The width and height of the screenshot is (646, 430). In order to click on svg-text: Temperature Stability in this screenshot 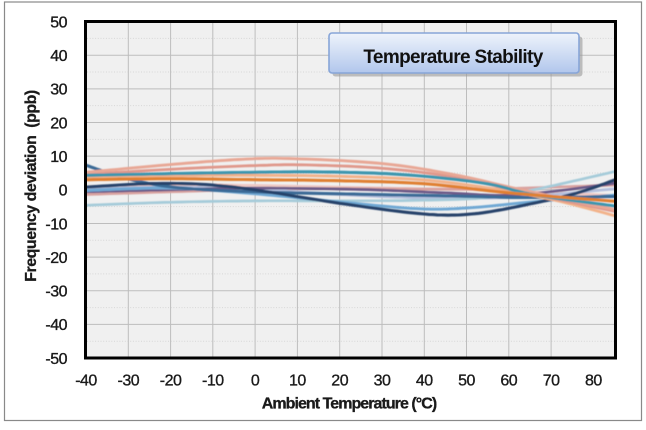, I will do `click(453, 57)`.